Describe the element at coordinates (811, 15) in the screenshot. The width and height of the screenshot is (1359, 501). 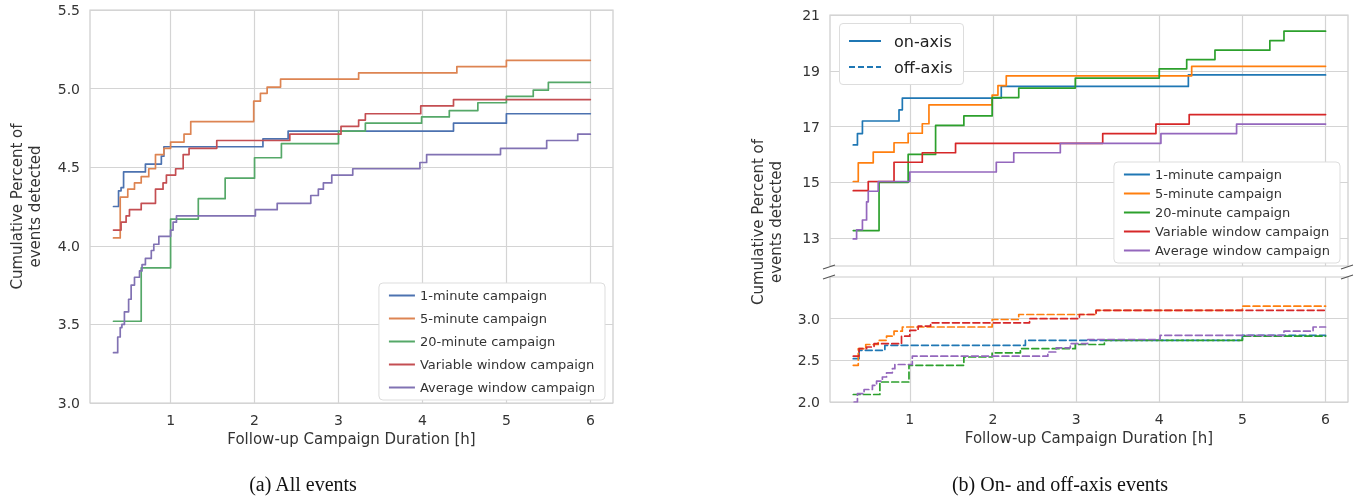
I see `y-tick-label: 21` at that location.